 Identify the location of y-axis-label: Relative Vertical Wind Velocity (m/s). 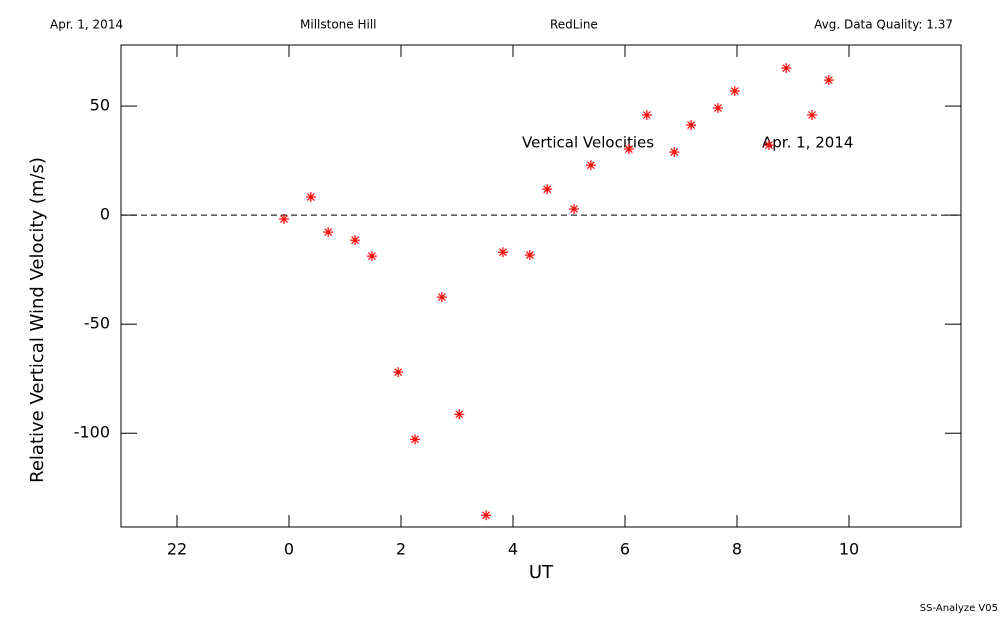
(37, 320).